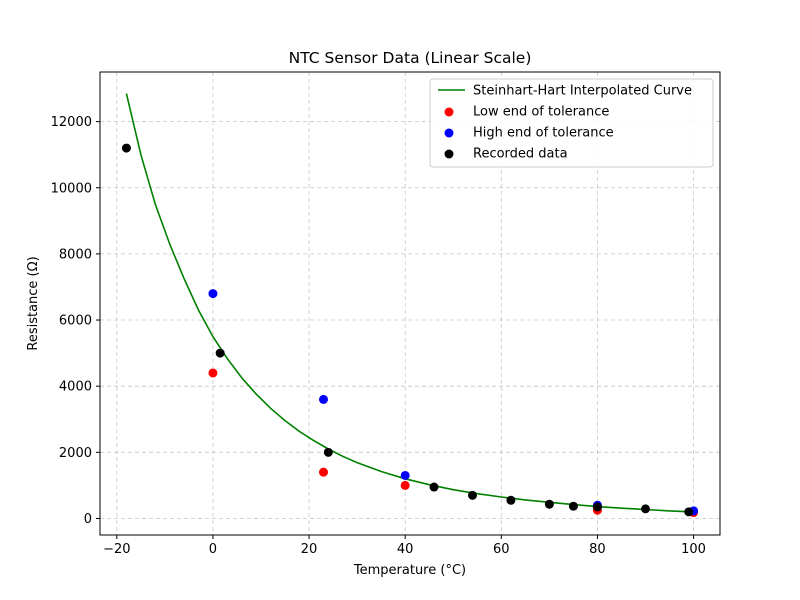 This screenshot has width=800, height=600. What do you see at coordinates (88, 519) in the screenshot?
I see `y-tick-label: 0` at bounding box center [88, 519].